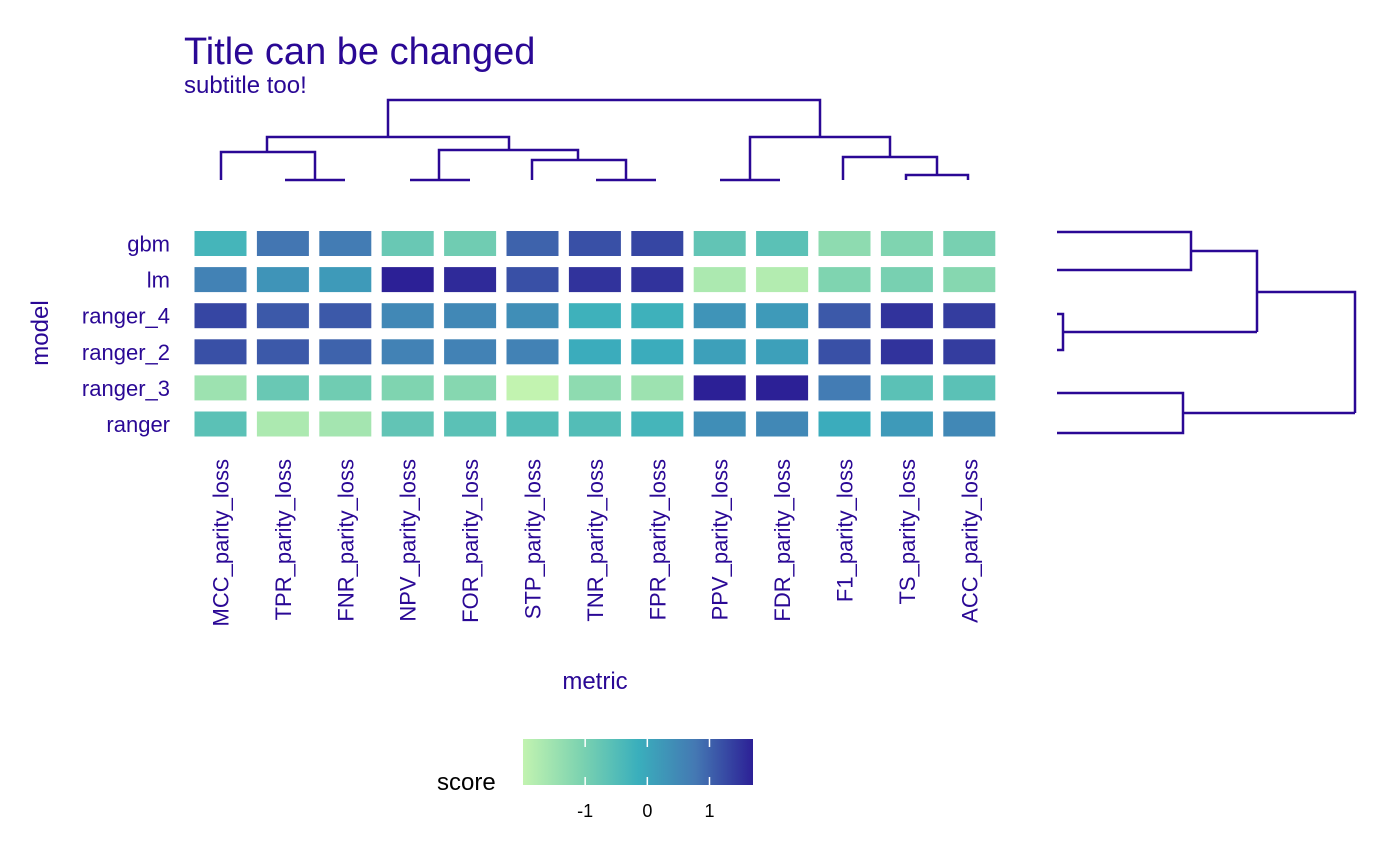 This screenshot has height=865, width=1400. I want to click on row-label: gbm, so click(148, 244).